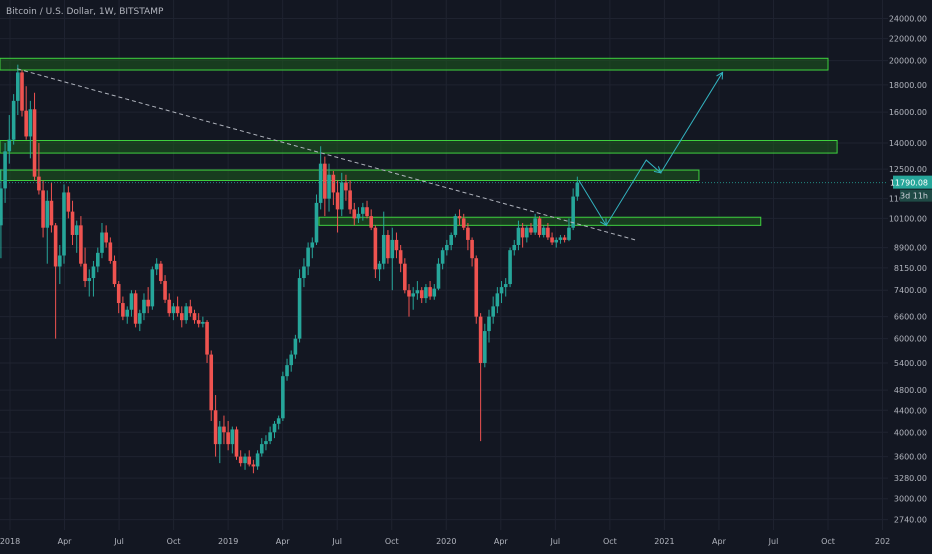  What do you see at coordinates (910, 290) in the screenshot?
I see `price-axis-label: 7400.00` at bounding box center [910, 290].